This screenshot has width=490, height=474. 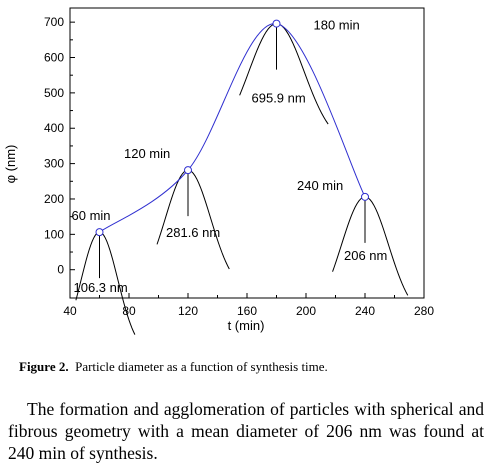 I want to click on y-tick-label: 600, so click(x=54, y=58).